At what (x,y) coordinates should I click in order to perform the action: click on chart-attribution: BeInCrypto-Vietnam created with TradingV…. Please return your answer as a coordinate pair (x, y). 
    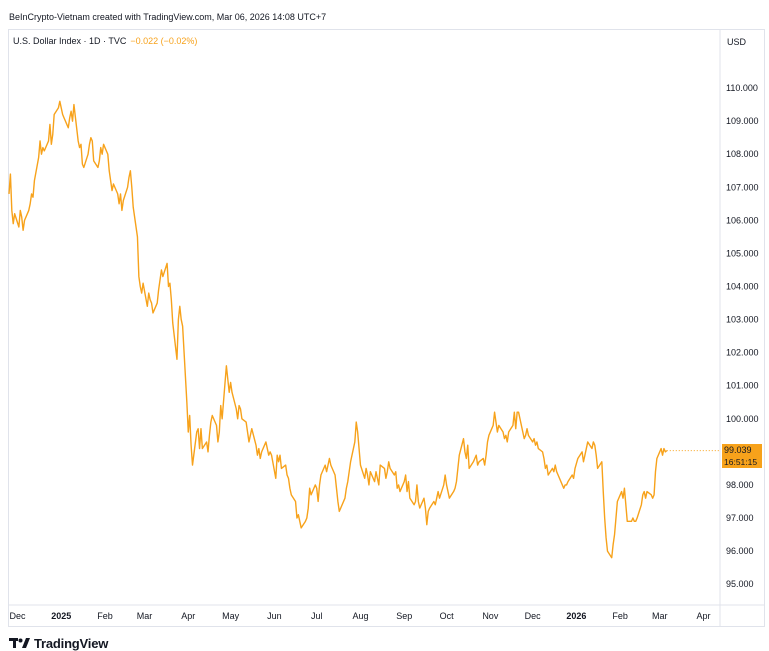
    Looking at the image, I should click on (168, 17).